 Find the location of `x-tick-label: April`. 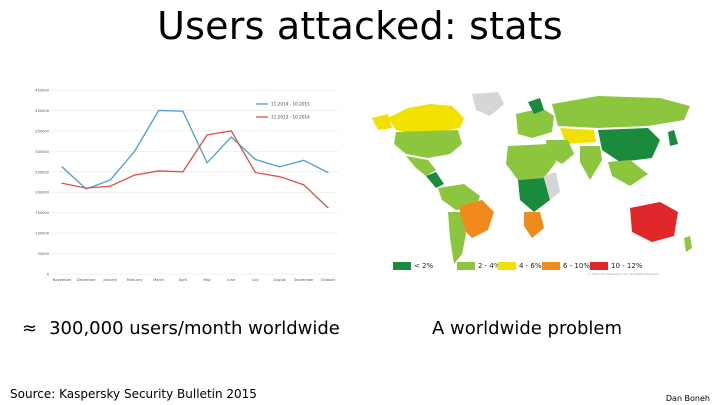

x-tick-label: April is located at coordinates (183, 280).